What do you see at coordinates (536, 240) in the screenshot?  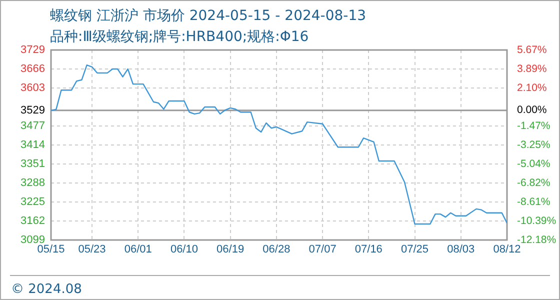 I see `y2-tick-label: -12.18%` at bounding box center [536, 240].